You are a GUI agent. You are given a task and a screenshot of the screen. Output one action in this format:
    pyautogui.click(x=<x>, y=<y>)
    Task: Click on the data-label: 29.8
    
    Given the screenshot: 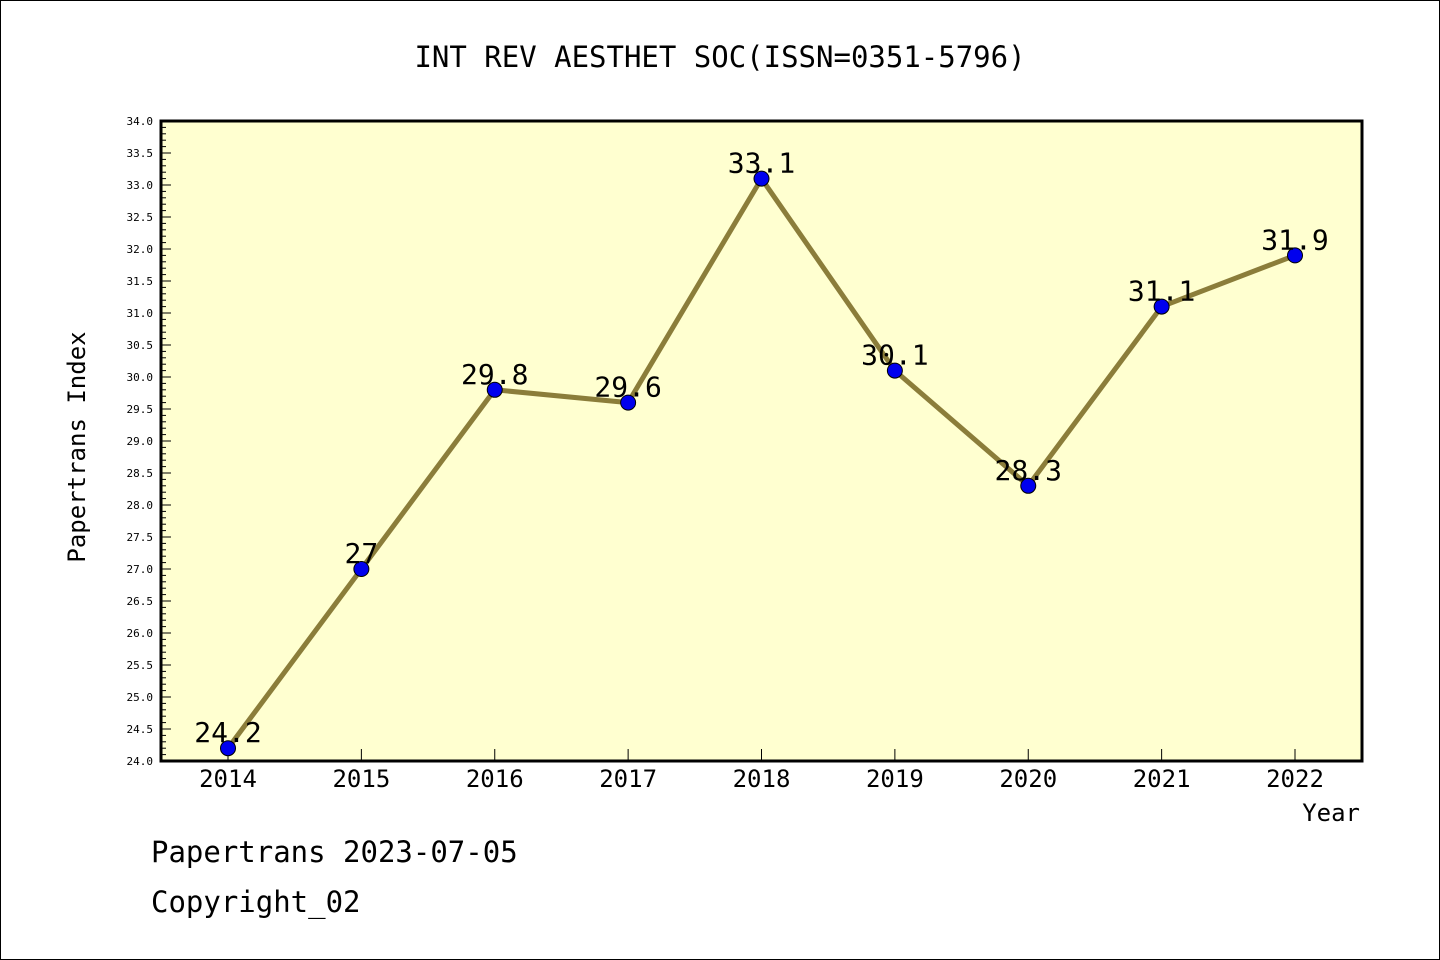 What is the action you would take?
    pyautogui.click(x=494, y=374)
    